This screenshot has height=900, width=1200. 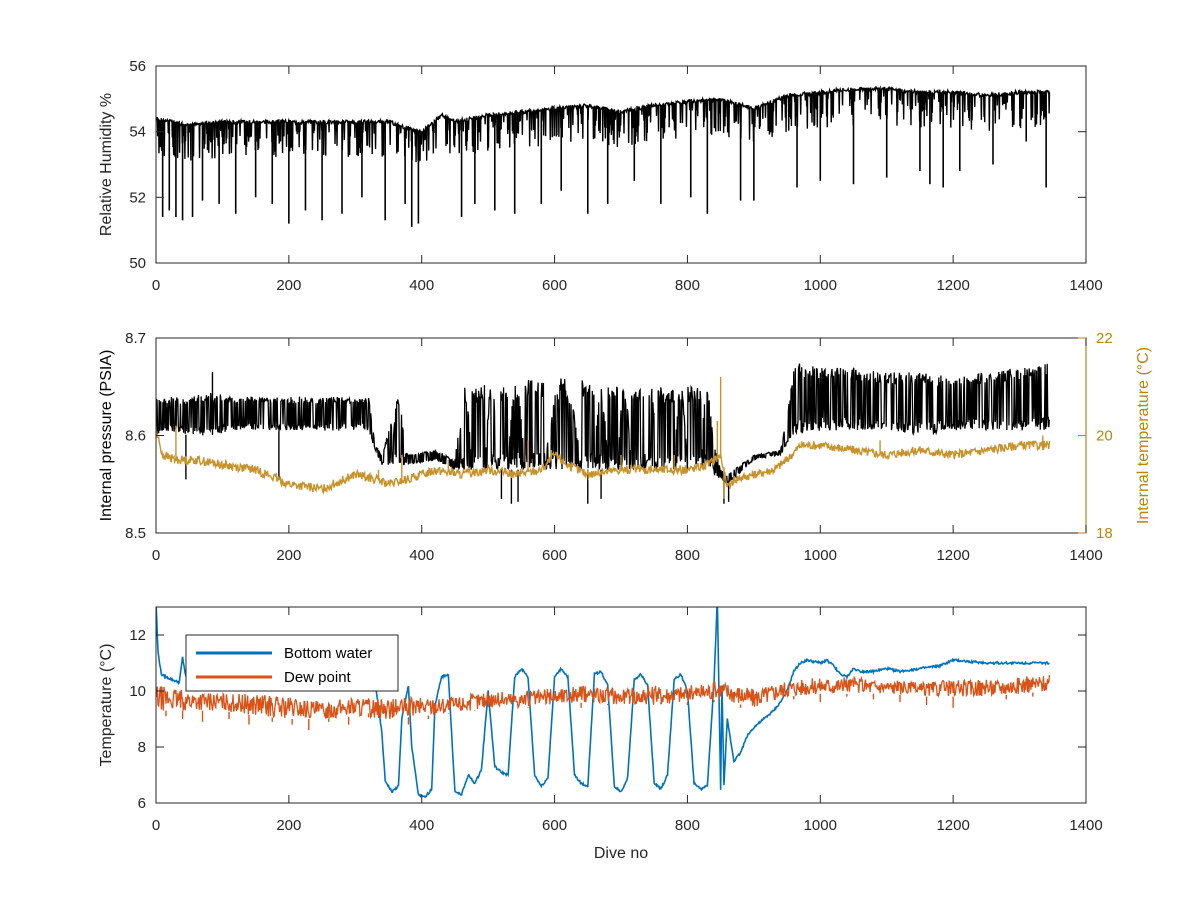 What do you see at coordinates (135, 533) in the screenshot?
I see `y-tick-label: 8.5` at bounding box center [135, 533].